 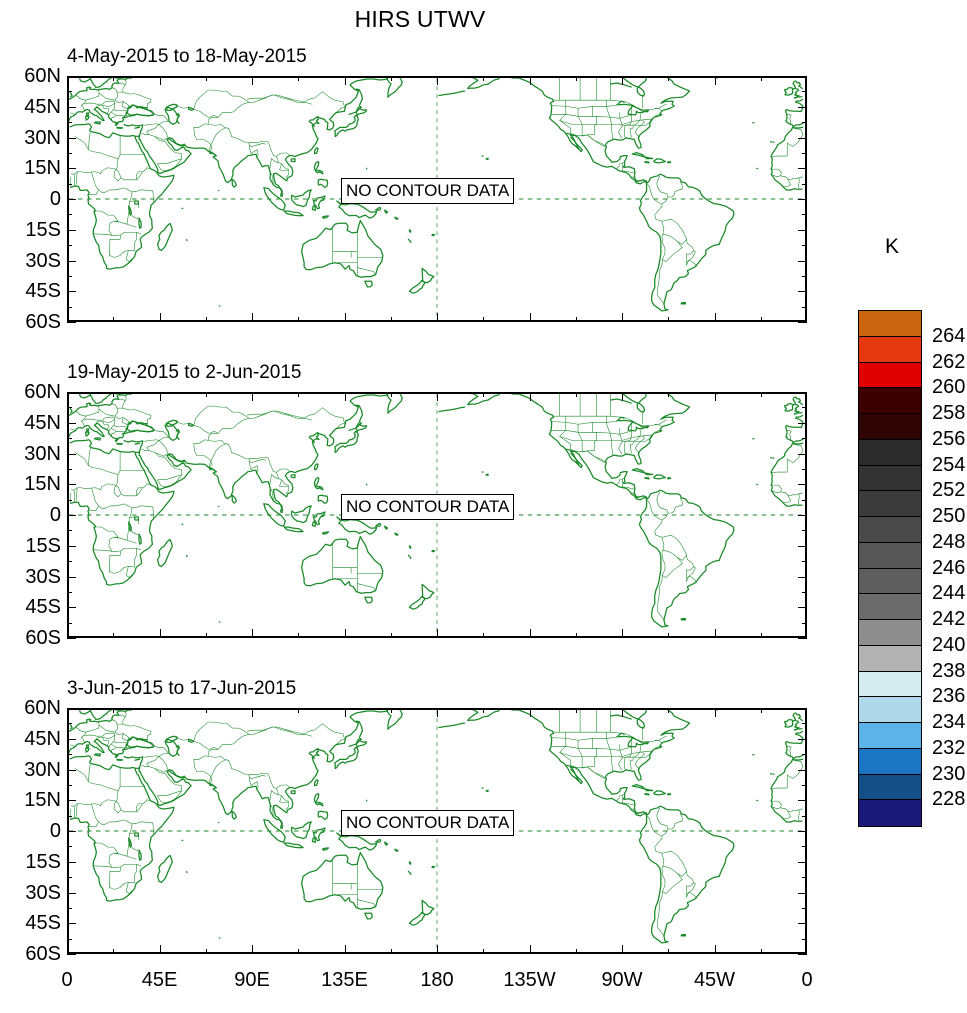 What do you see at coordinates (42, 800) in the screenshot?
I see `y-axis-label: 15N` at bounding box center [42, 800].